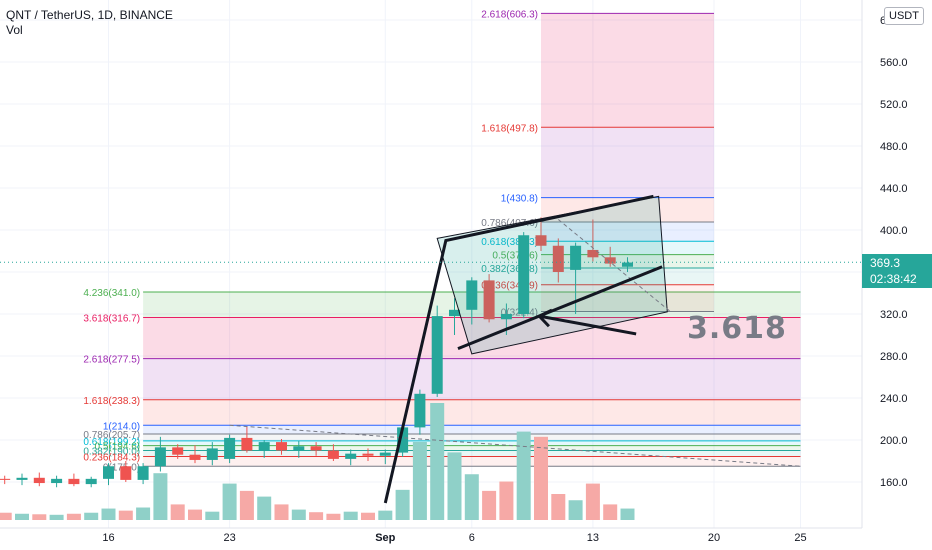 The image size is (932, 550). Describe the element at coordinates (509, 128) in the screenshot. I see `fib-large-level-label: 1.618(497.8)` at that location.